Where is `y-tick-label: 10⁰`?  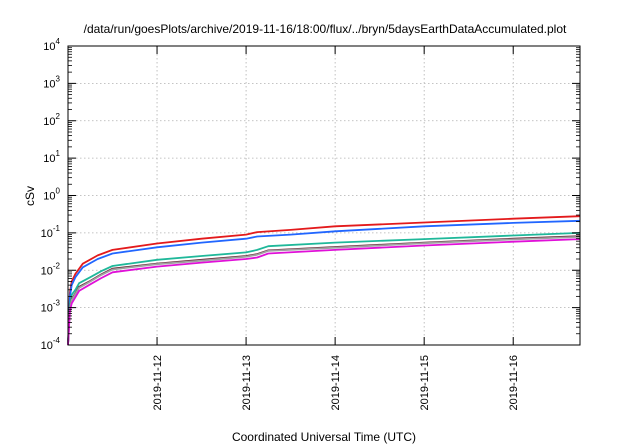
y-tick-label: 10⁰ is located at coordinates (51, 195).